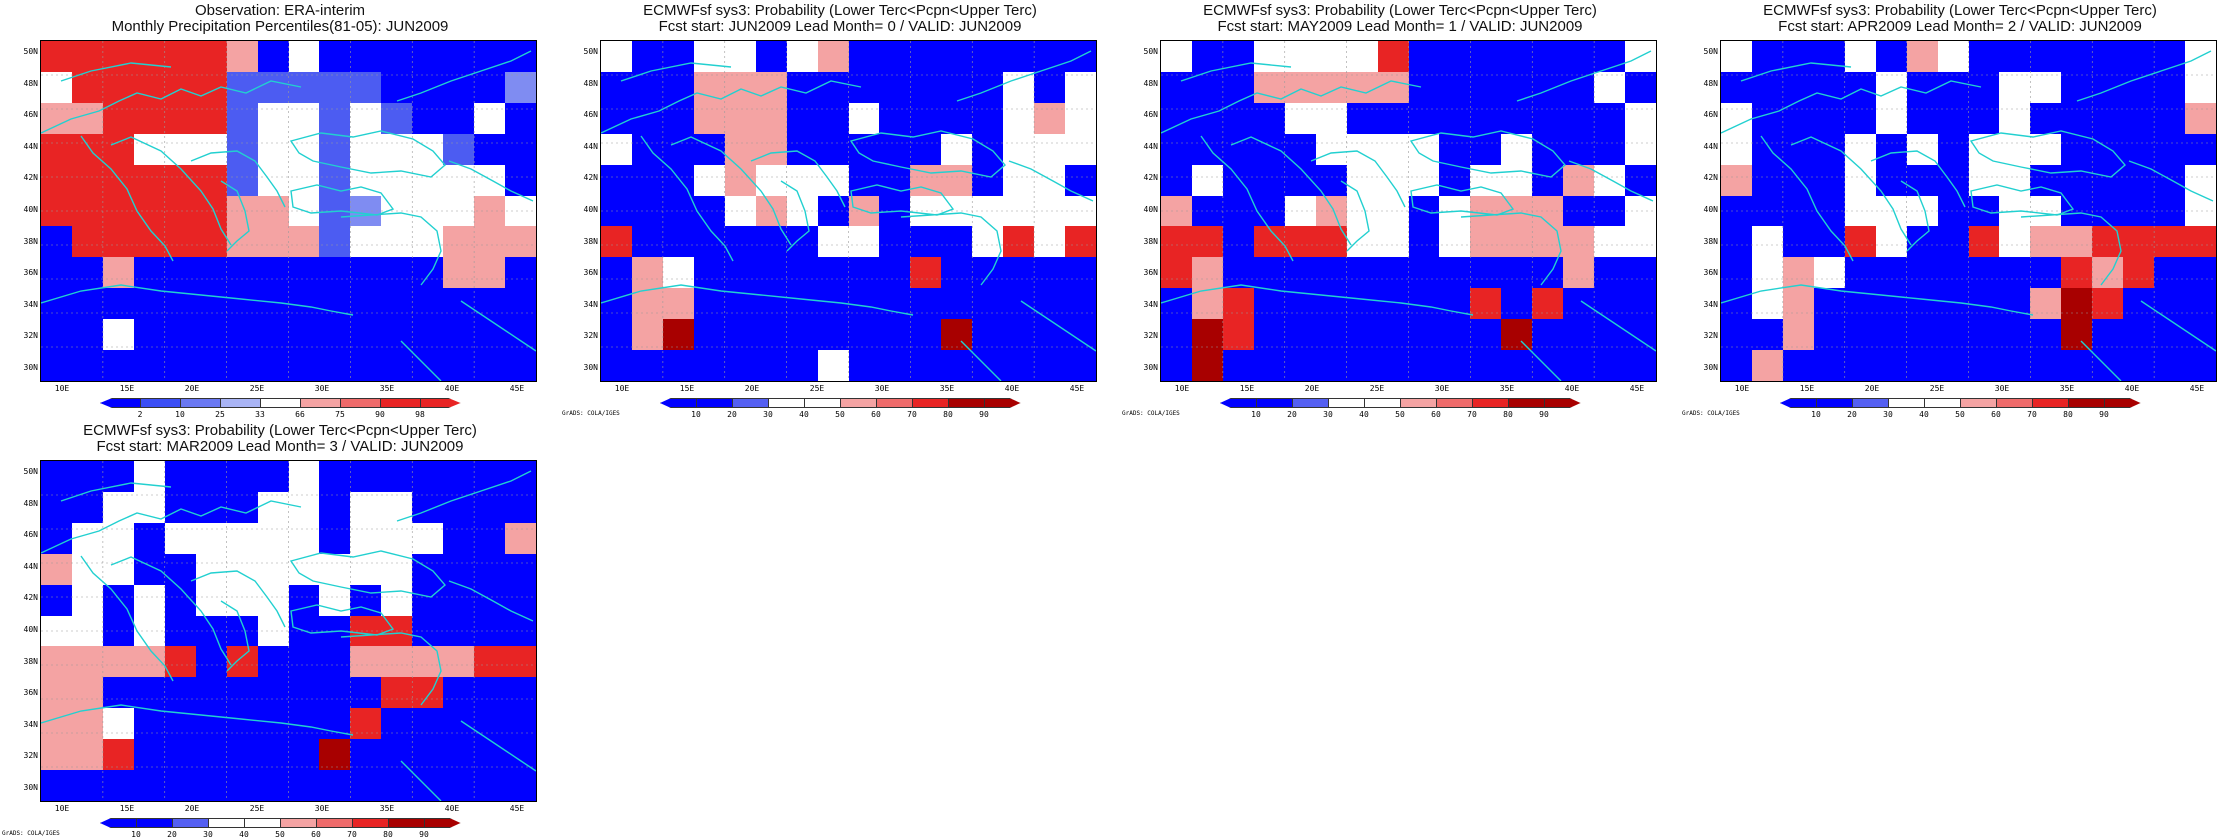  I want to click on lat-label: 38N, so click(30, 661).